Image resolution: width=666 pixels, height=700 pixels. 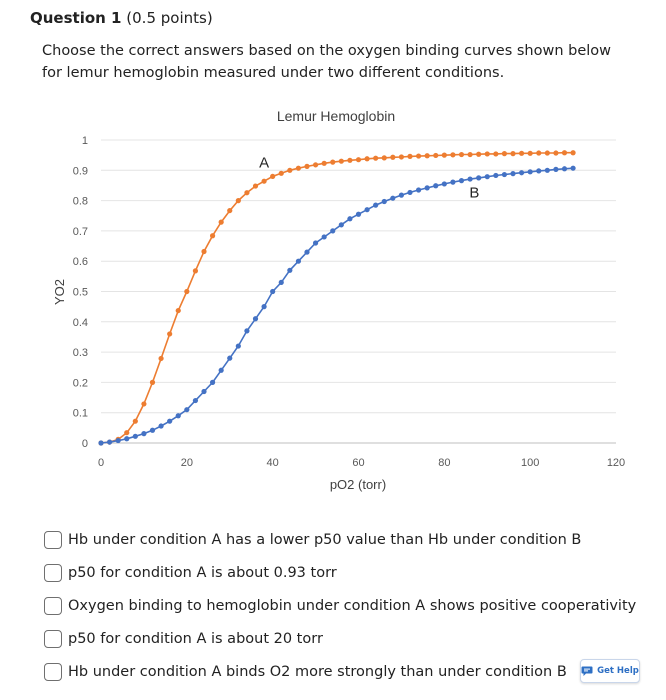 I want to click on y-tick-label-6: 0.6, so click(x=80, y=262).